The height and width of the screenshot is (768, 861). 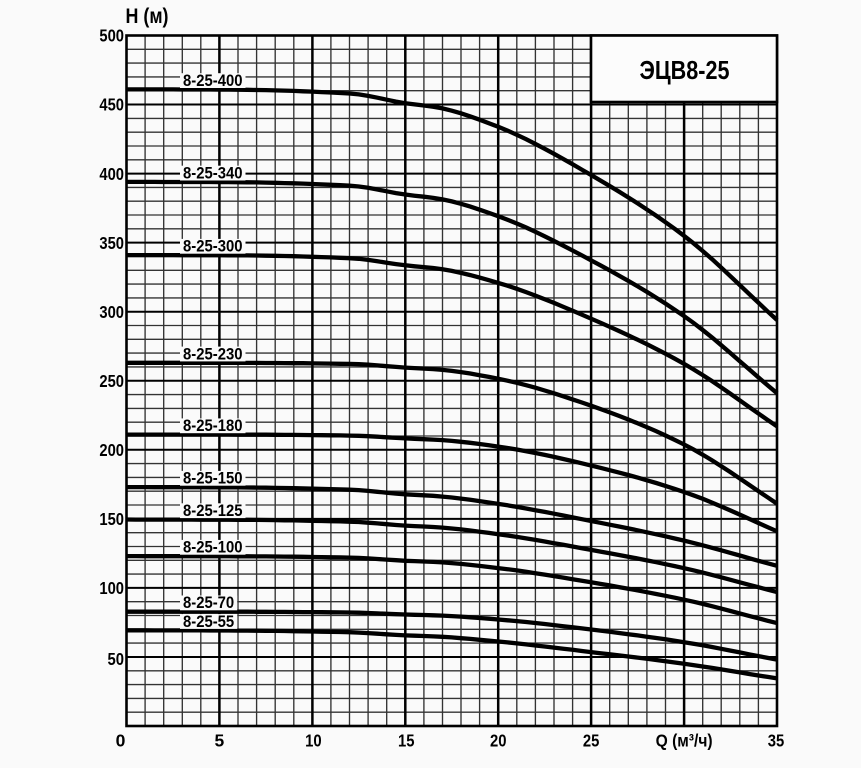 What do you see at coordinates (213, 548) in the screenshot?
I see `svg-text: 8-25-100` at bounding box center [213, 548].